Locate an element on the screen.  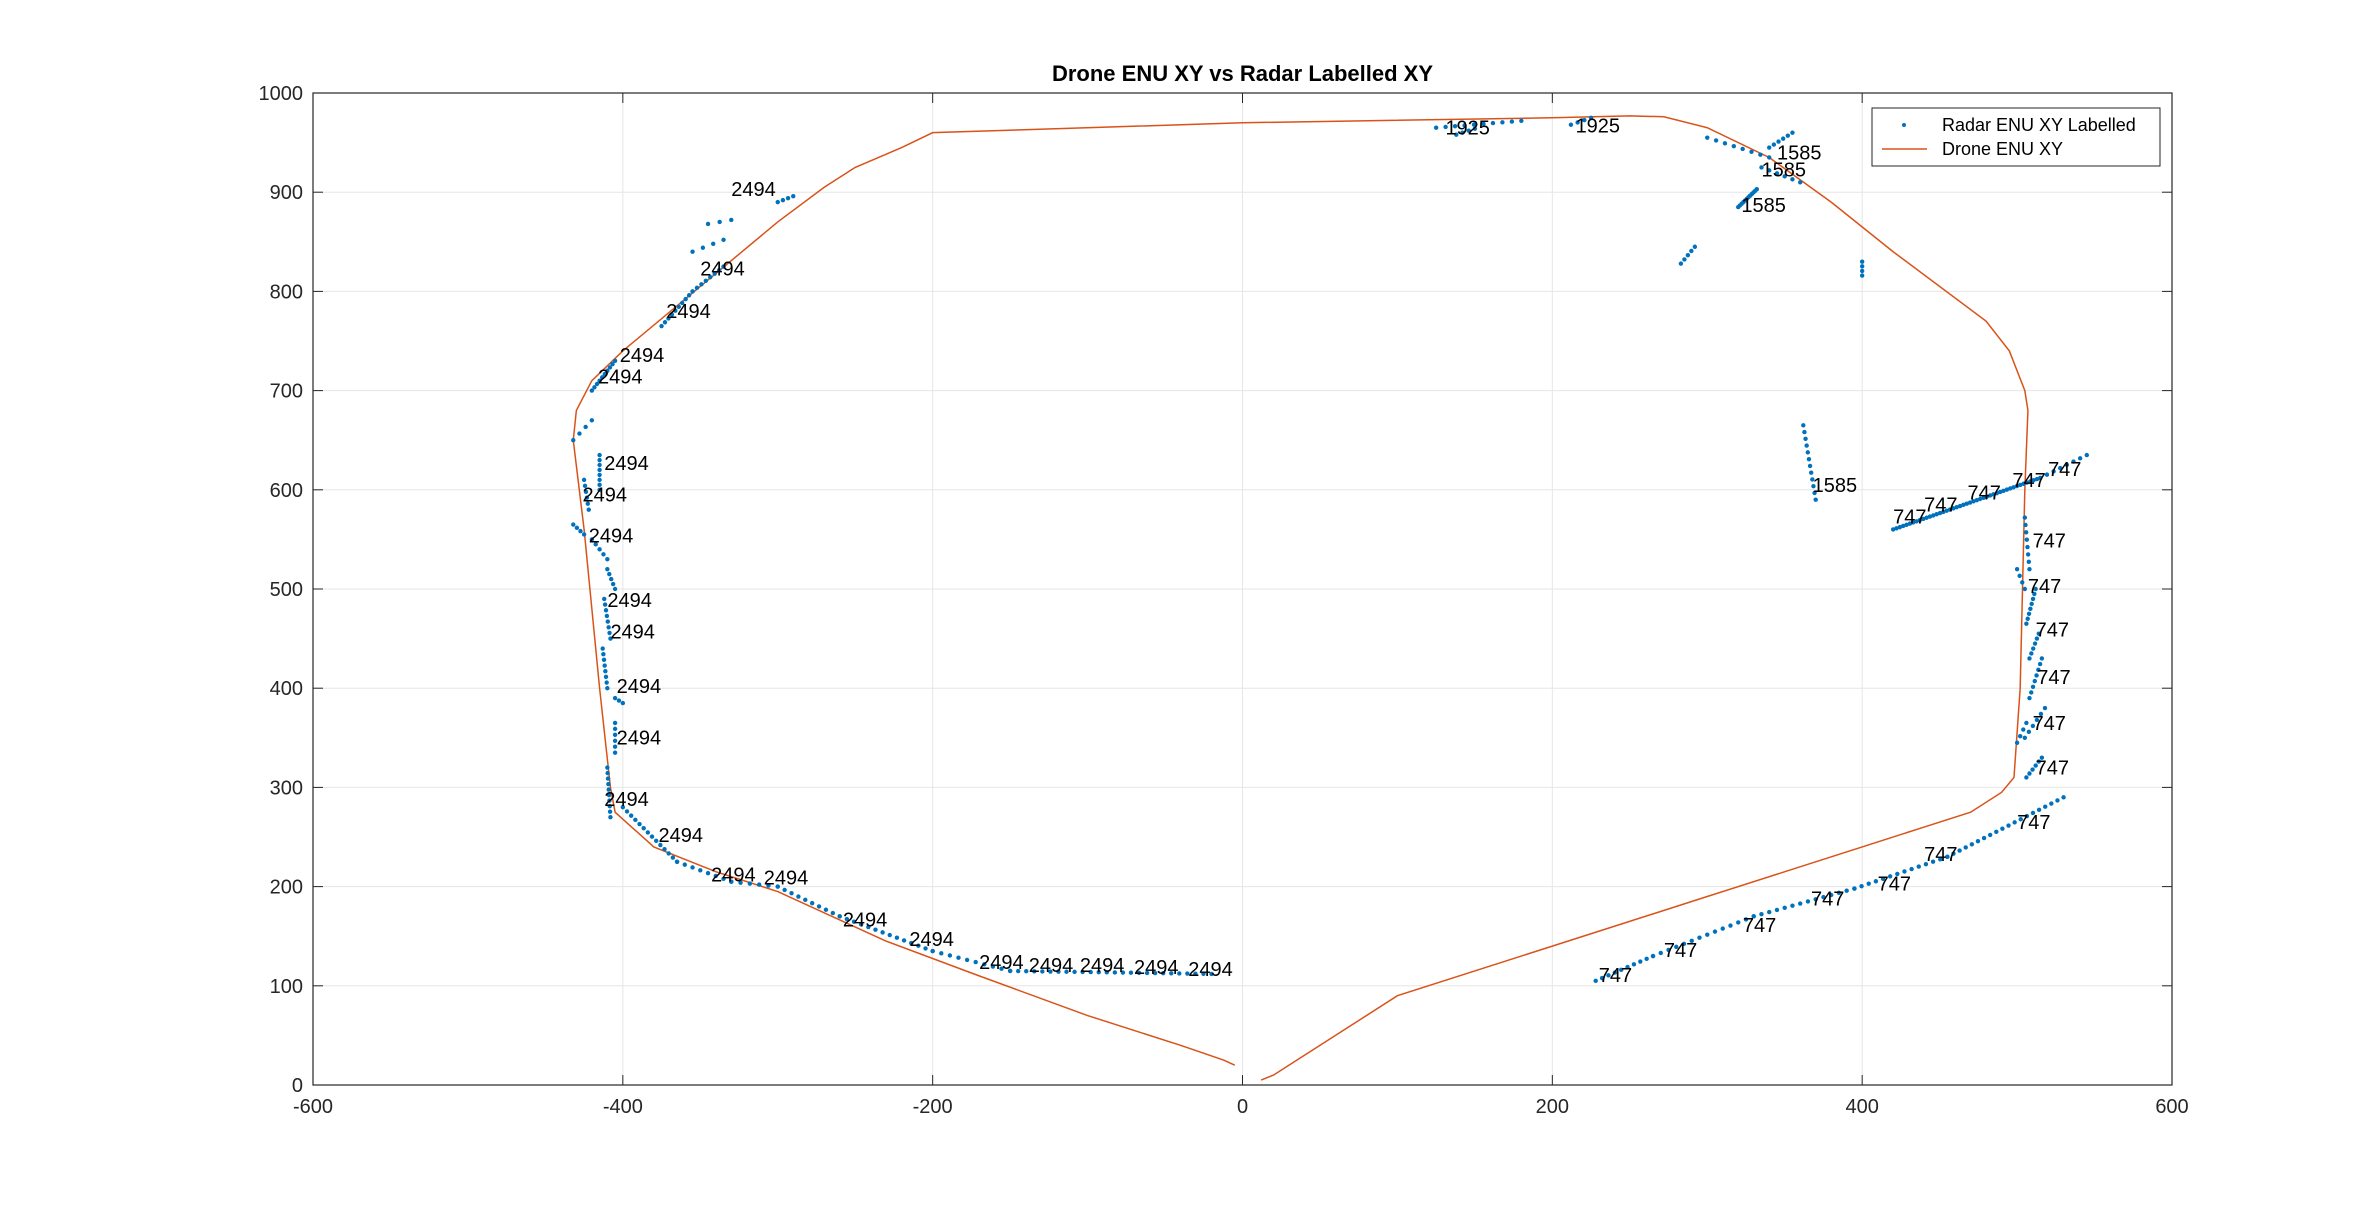
y-tick-label: 200 is located at coordinates (286, 888).